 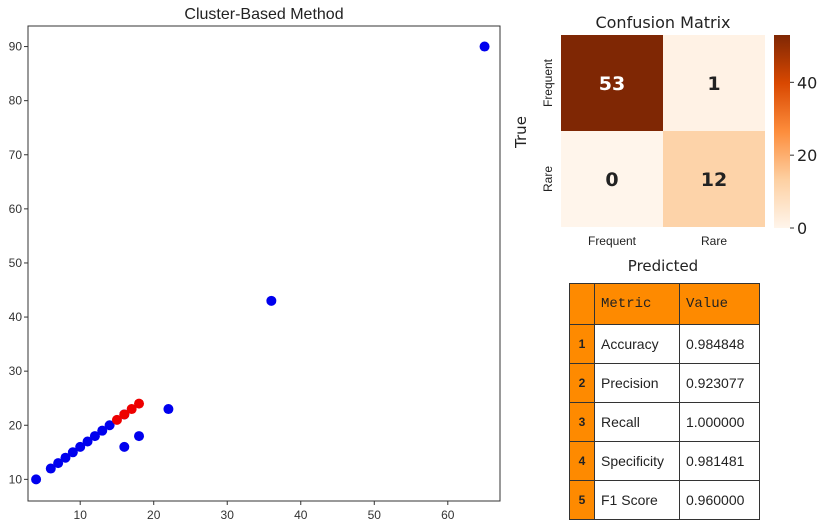 I want to click on x-tick-label: 40, so click(x=301, y=515).